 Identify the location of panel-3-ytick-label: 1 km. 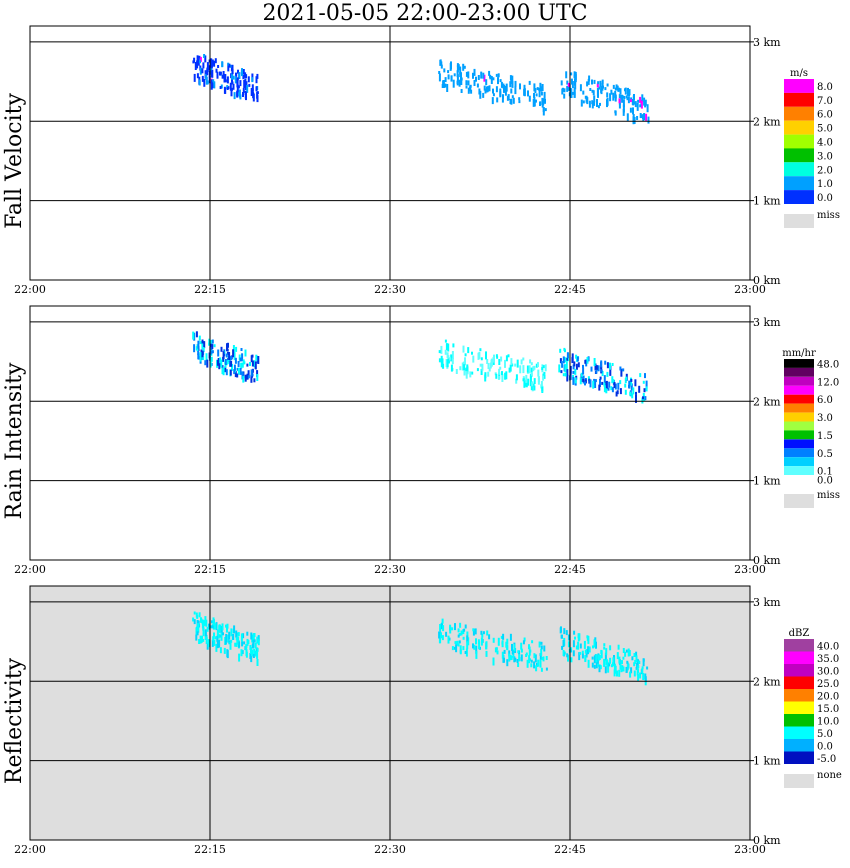
(767, 761).